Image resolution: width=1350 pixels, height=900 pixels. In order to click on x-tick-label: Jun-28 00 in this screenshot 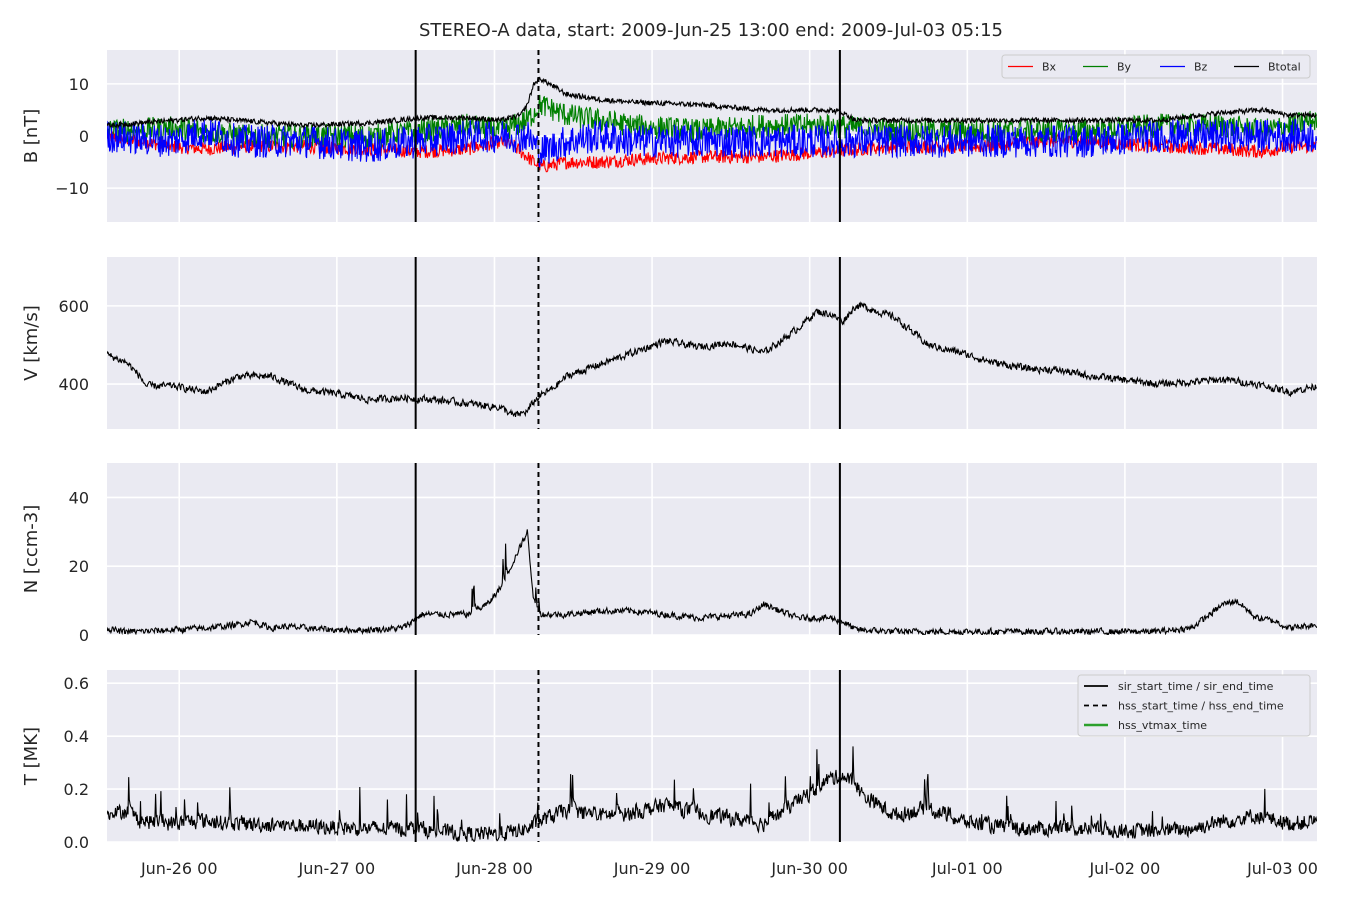, I will do `click(494, 868)`.